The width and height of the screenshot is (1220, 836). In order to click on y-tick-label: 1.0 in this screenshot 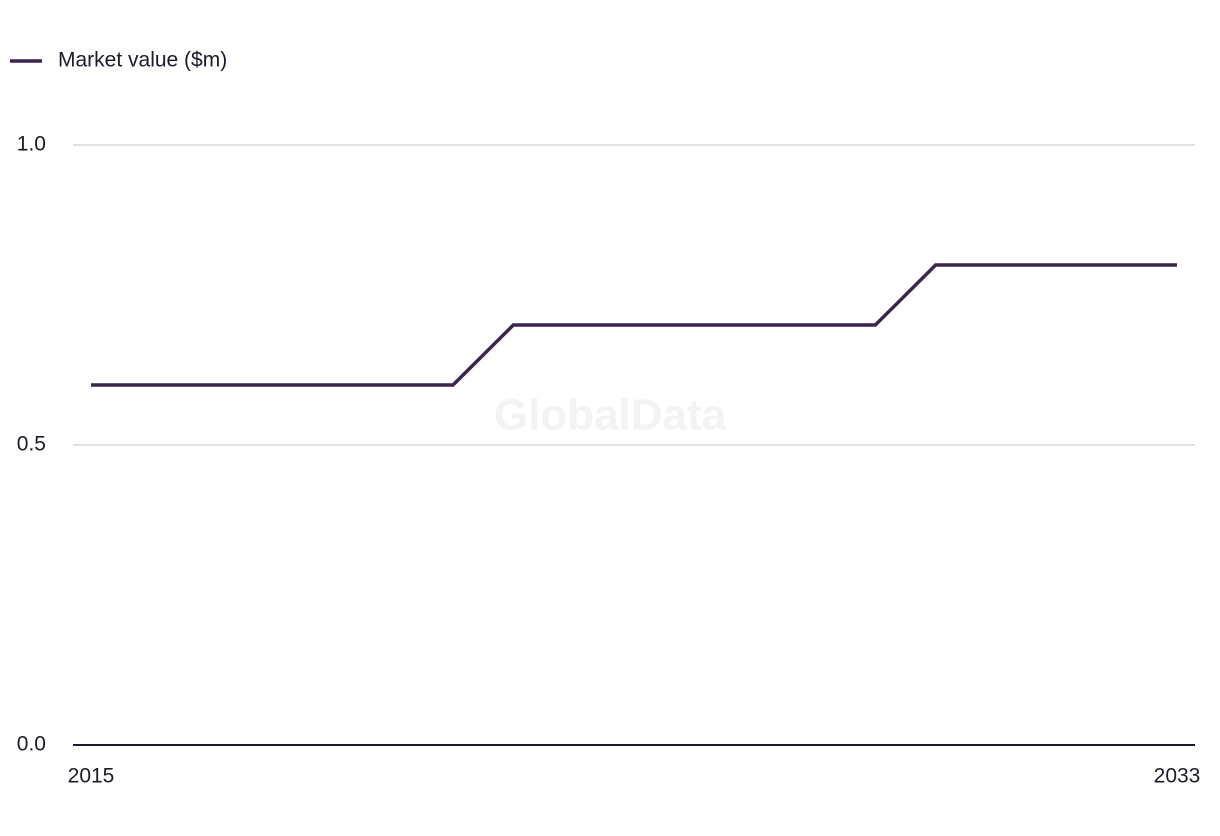, I will do `click(31, 144)`.